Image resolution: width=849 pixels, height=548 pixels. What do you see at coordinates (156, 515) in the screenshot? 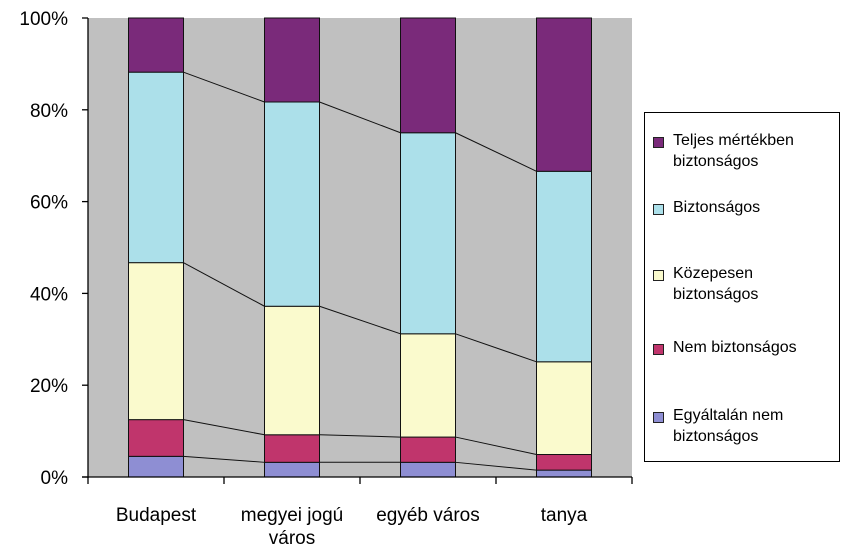
I see `x-category-label: Budapest` at bounding box center [156, 515].